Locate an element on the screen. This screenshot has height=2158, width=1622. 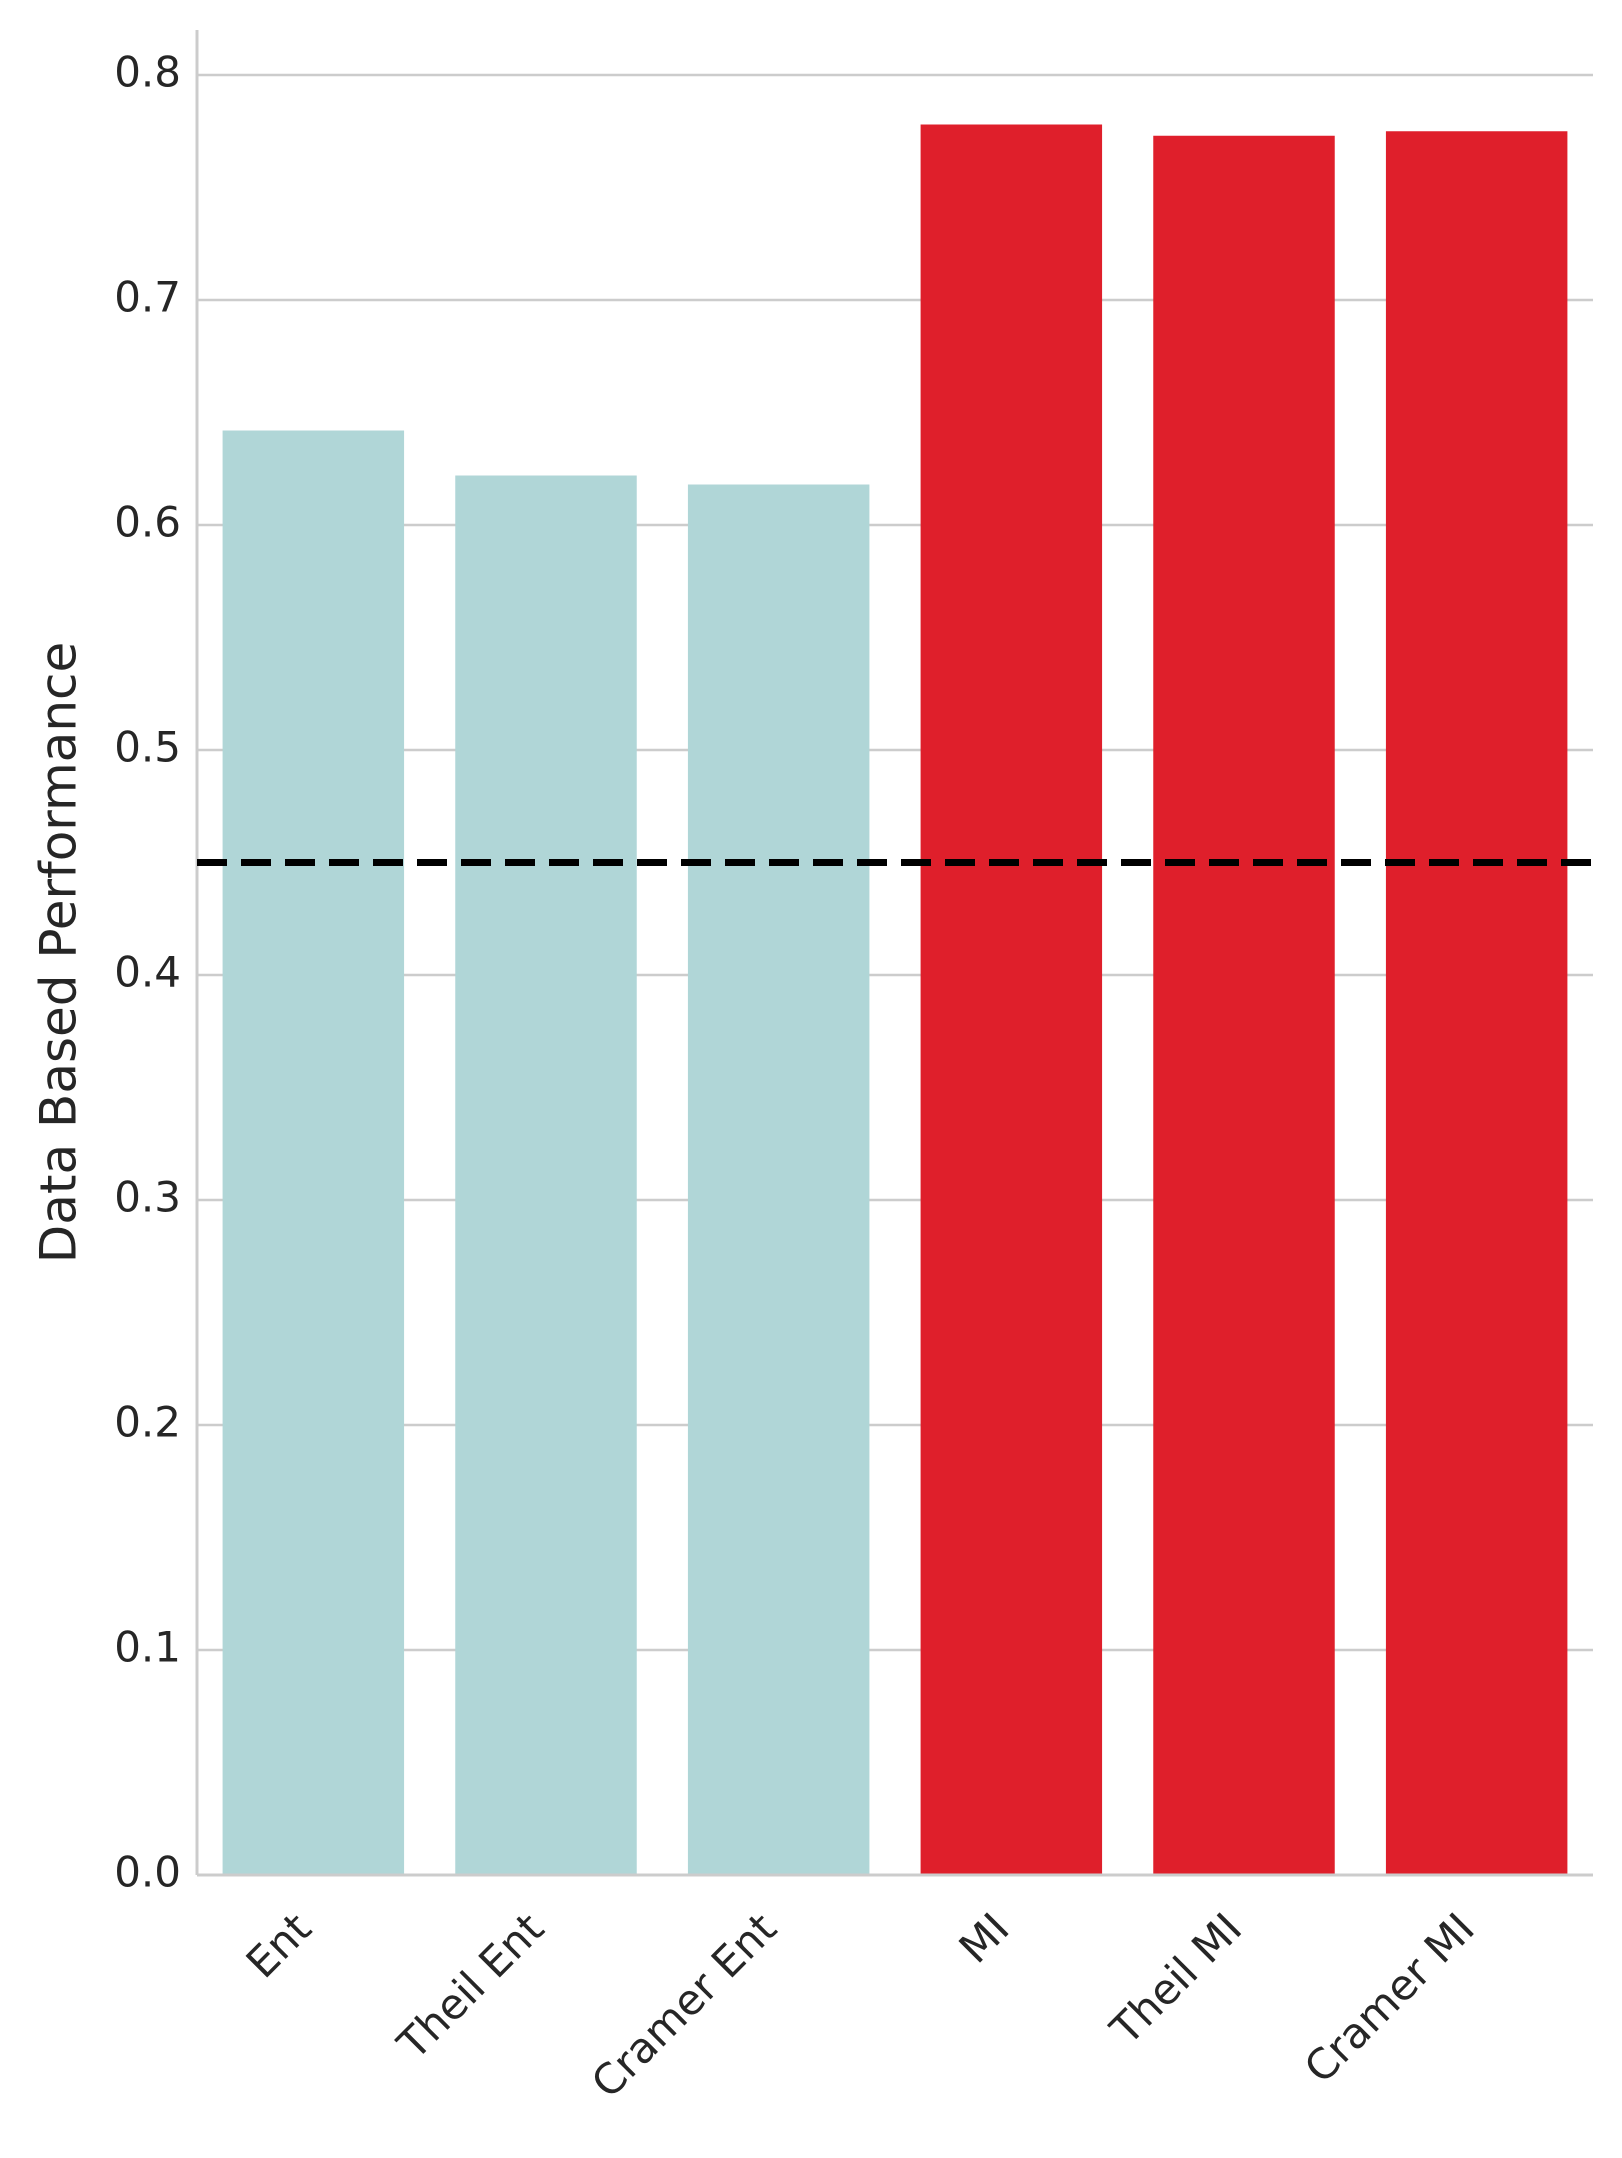
y-tick-label: 0.6 is located at coordinates (147, 522).